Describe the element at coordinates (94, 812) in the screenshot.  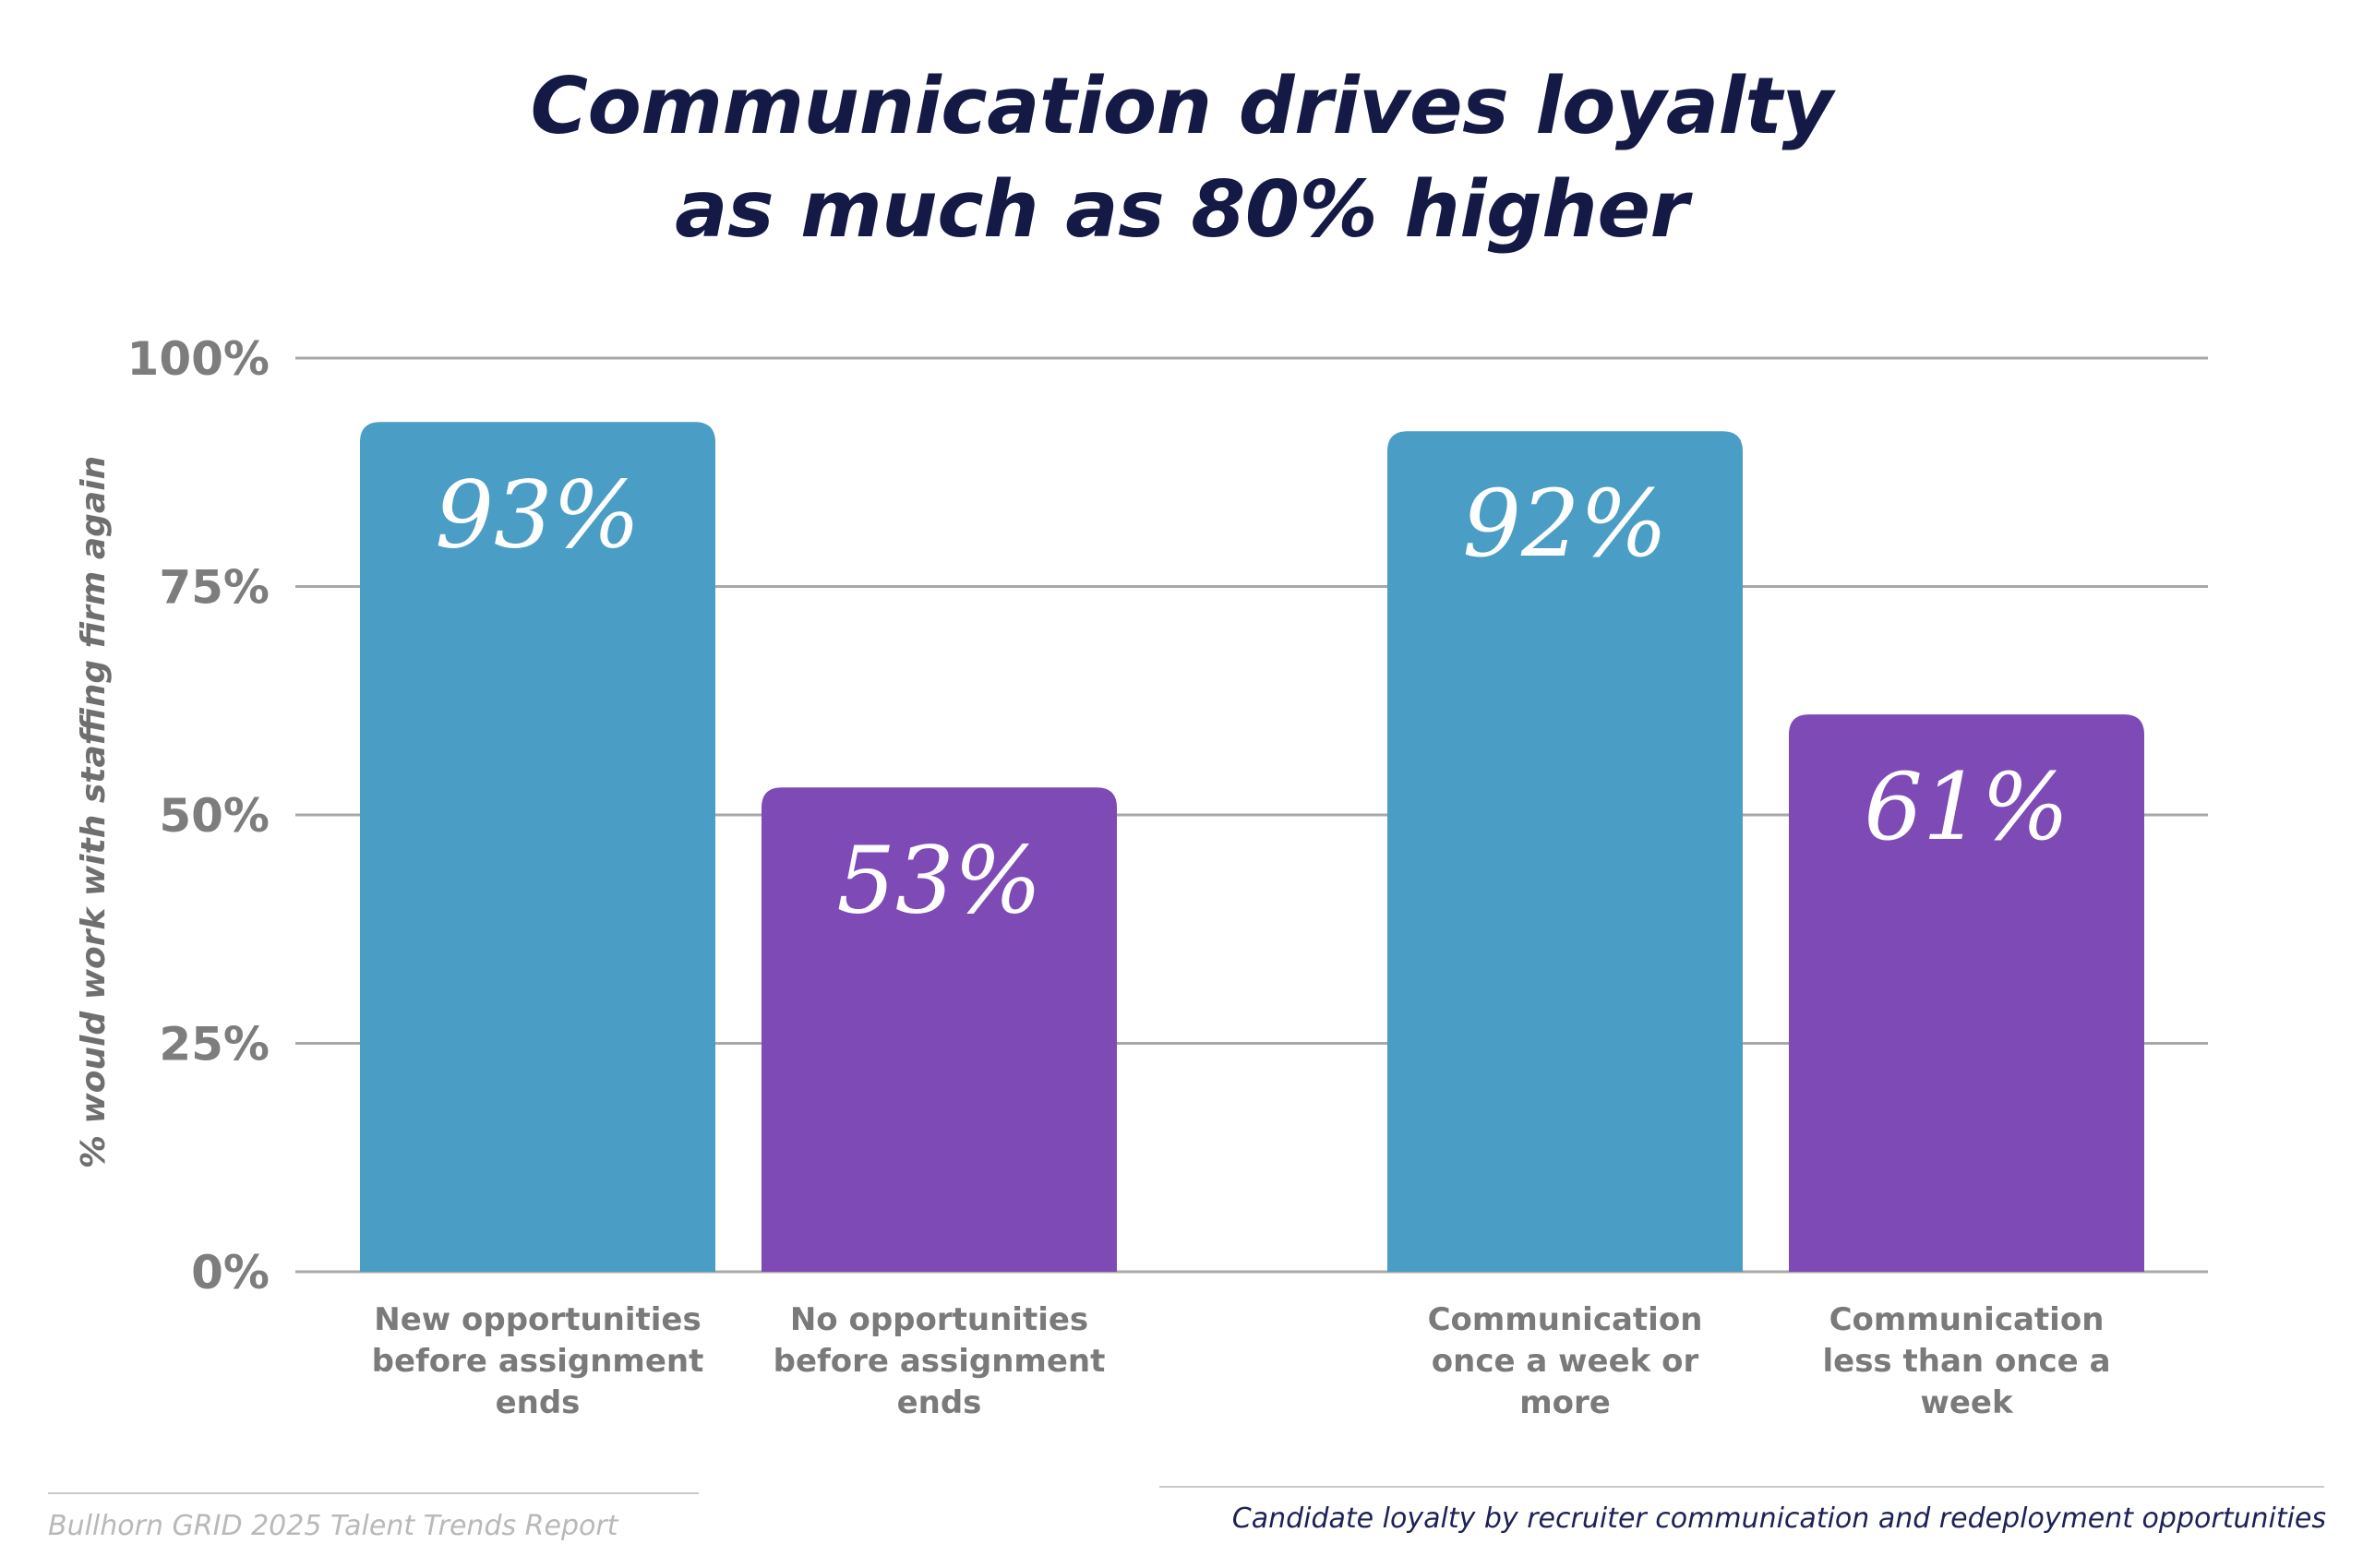
I see `y-axis-label: % would work with staffing firm again` at that location.